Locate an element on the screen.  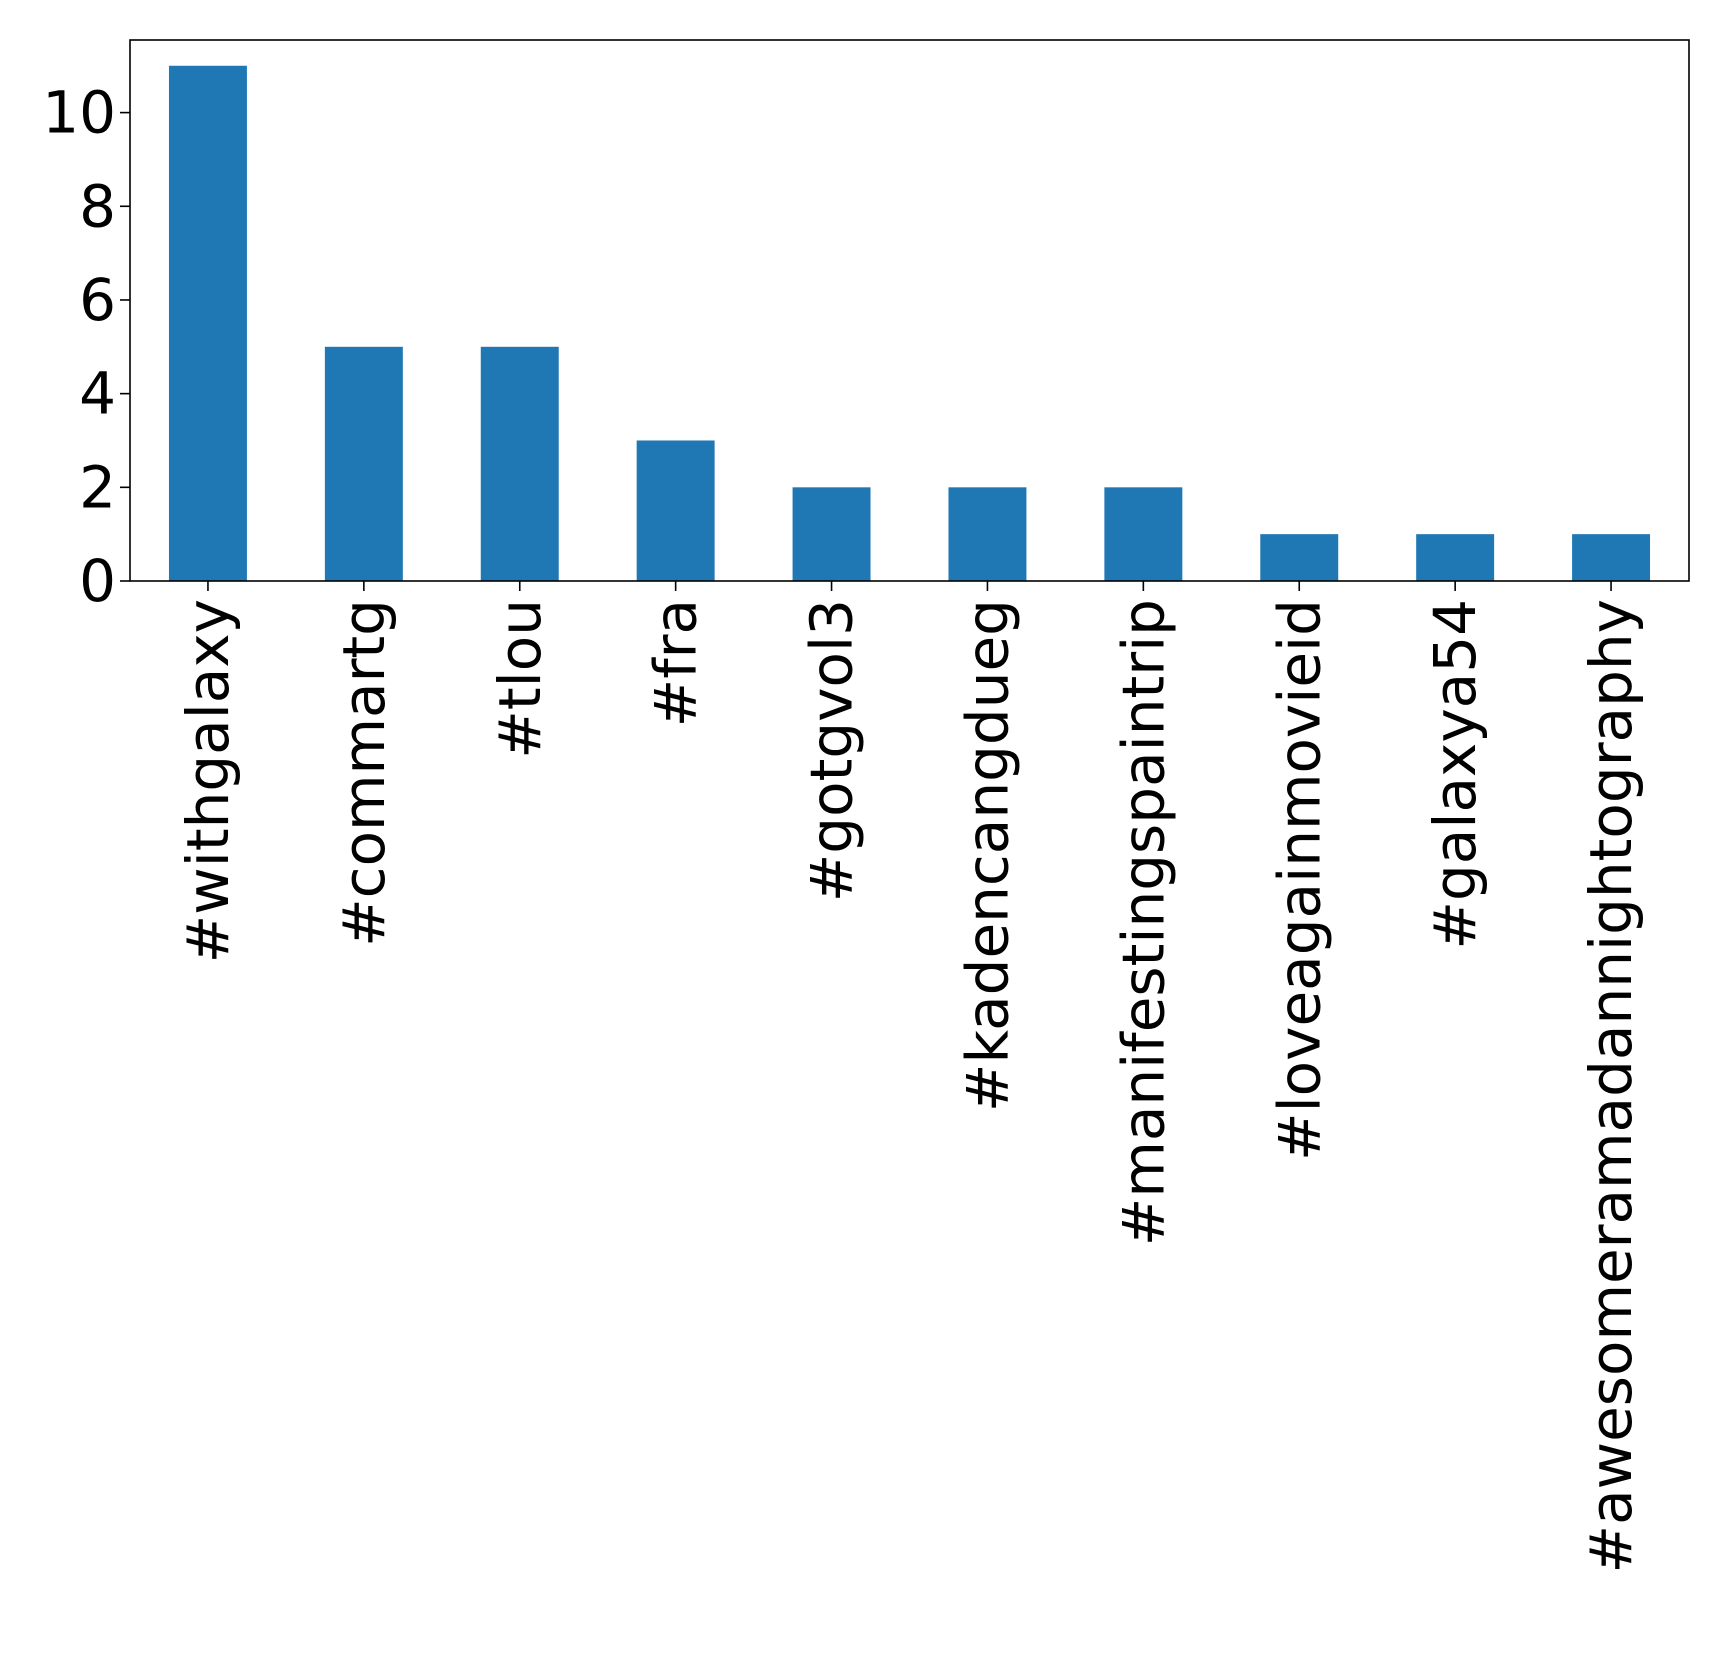
x-tick-label: #withgalaxy is located at coordinates (208, 781).